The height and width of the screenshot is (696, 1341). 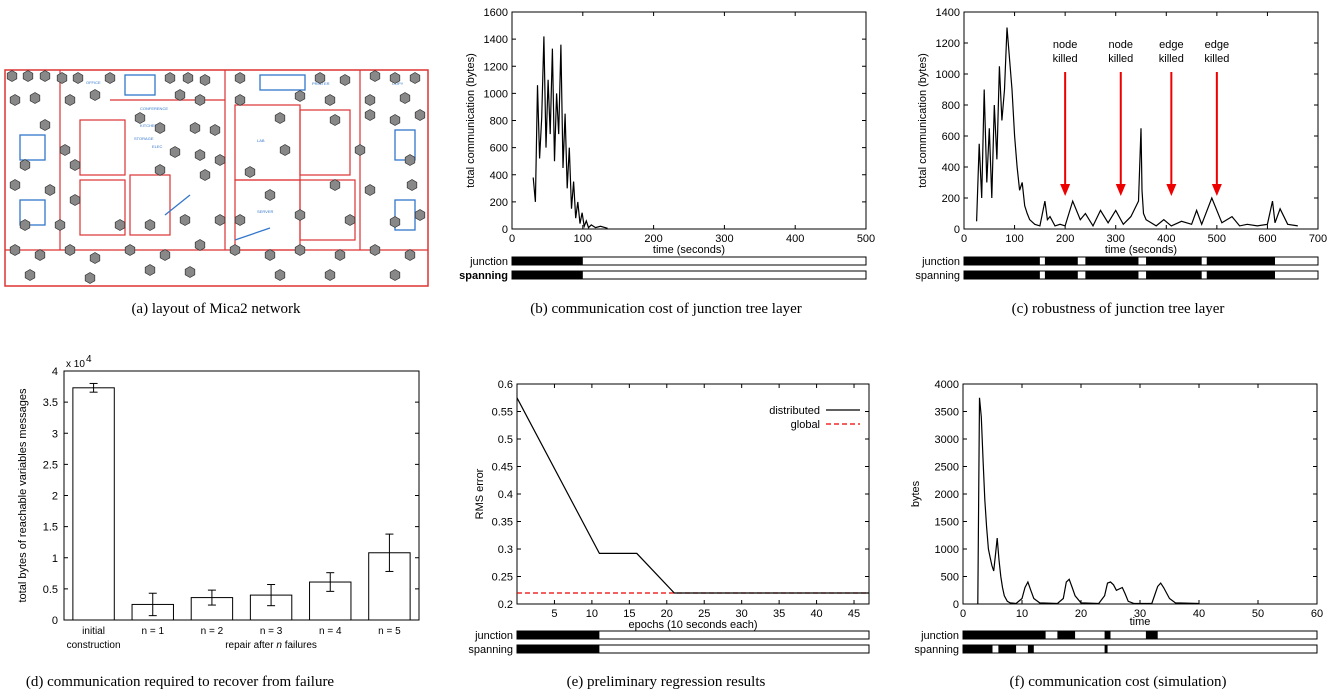 What do you see at coordinates (1216, 59) in the screenshot?
I see `annotation-label: killed` at bounding box center [1216, 59].